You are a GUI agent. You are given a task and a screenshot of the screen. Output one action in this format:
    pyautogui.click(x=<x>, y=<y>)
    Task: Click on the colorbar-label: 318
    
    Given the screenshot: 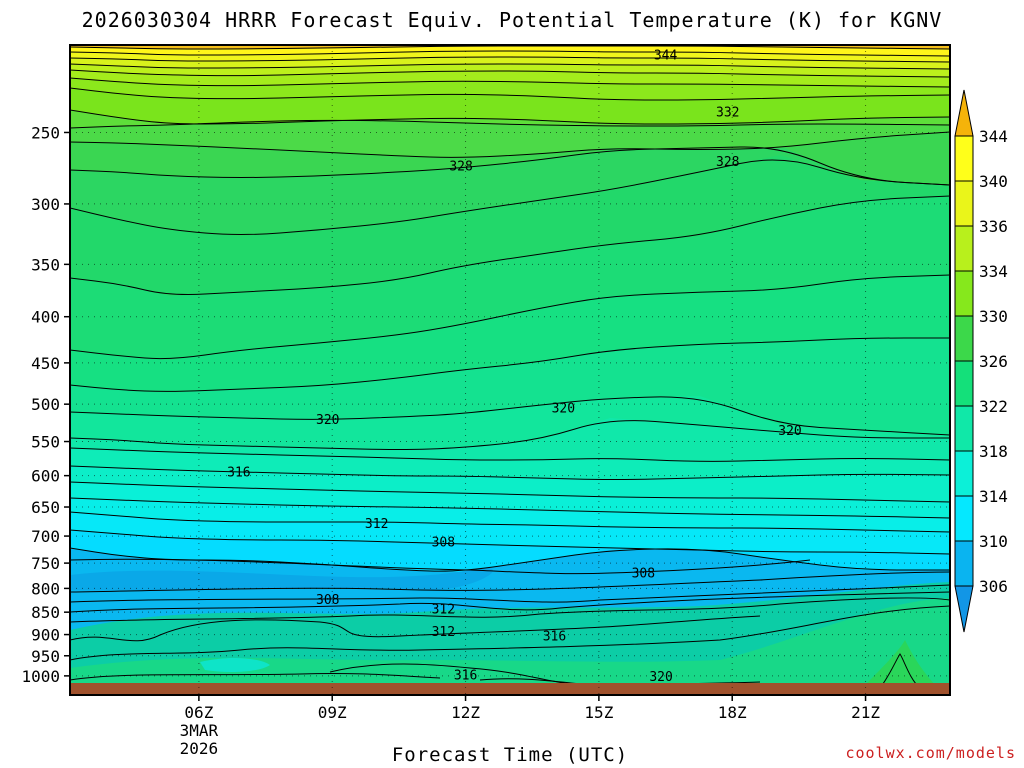 What is the action you would take?
    pyautogui.click(x=993, y=451)
    